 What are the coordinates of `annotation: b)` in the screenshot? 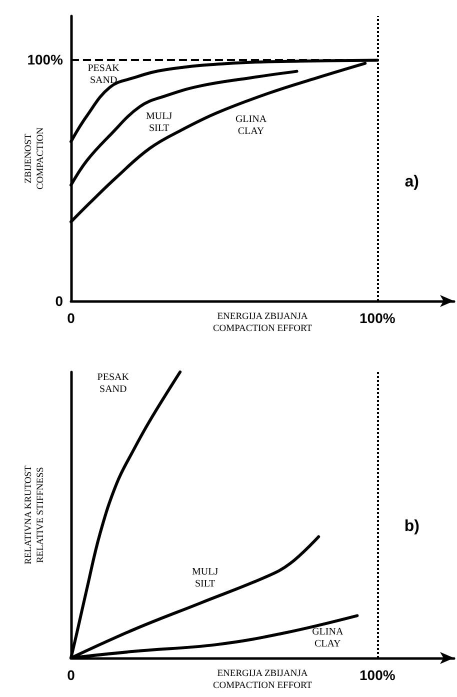 It's located at (412, 526).